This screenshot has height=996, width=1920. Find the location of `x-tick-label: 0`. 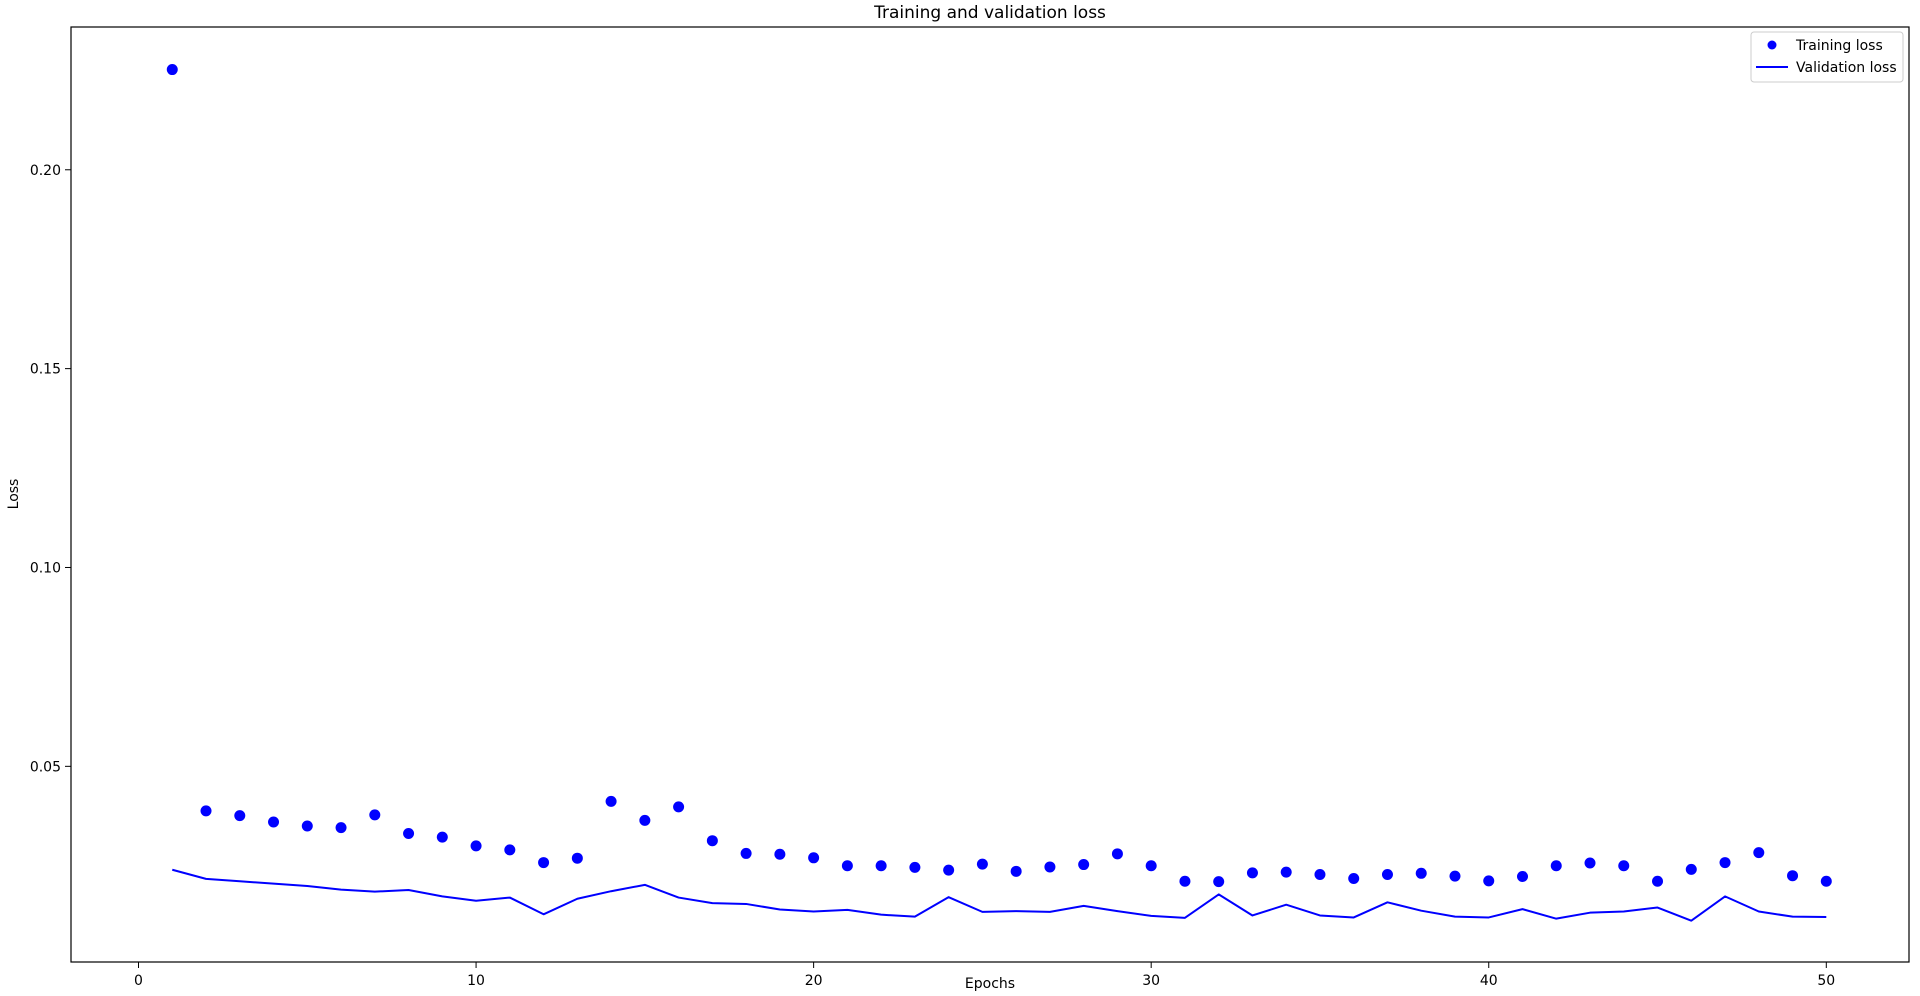

x-tick-label: 0 is located at coordinates (138, 981).